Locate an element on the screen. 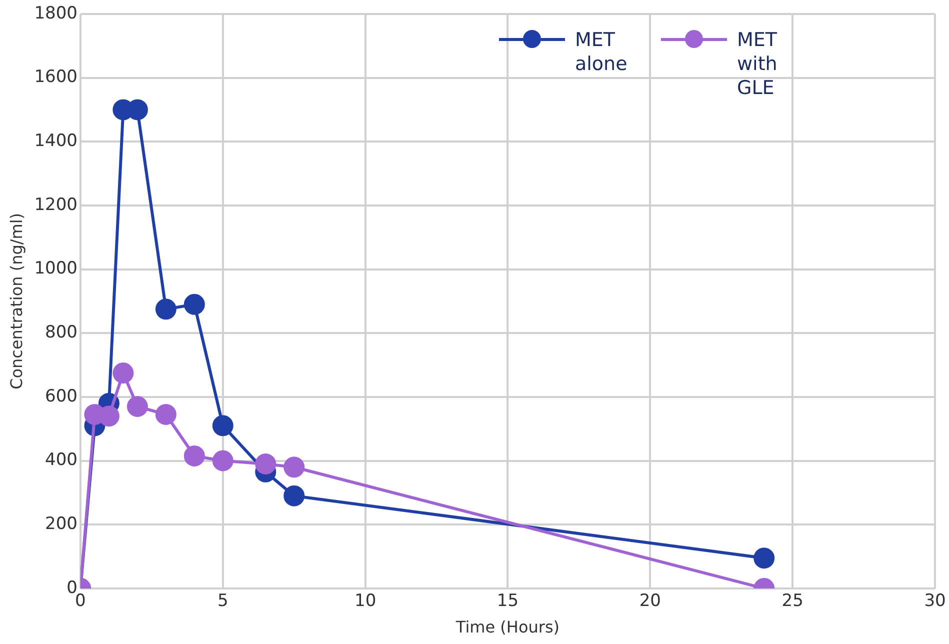 This screenshot has width=949, height=644. y-tick-label: 1800 is located at coordinates (56, 13).